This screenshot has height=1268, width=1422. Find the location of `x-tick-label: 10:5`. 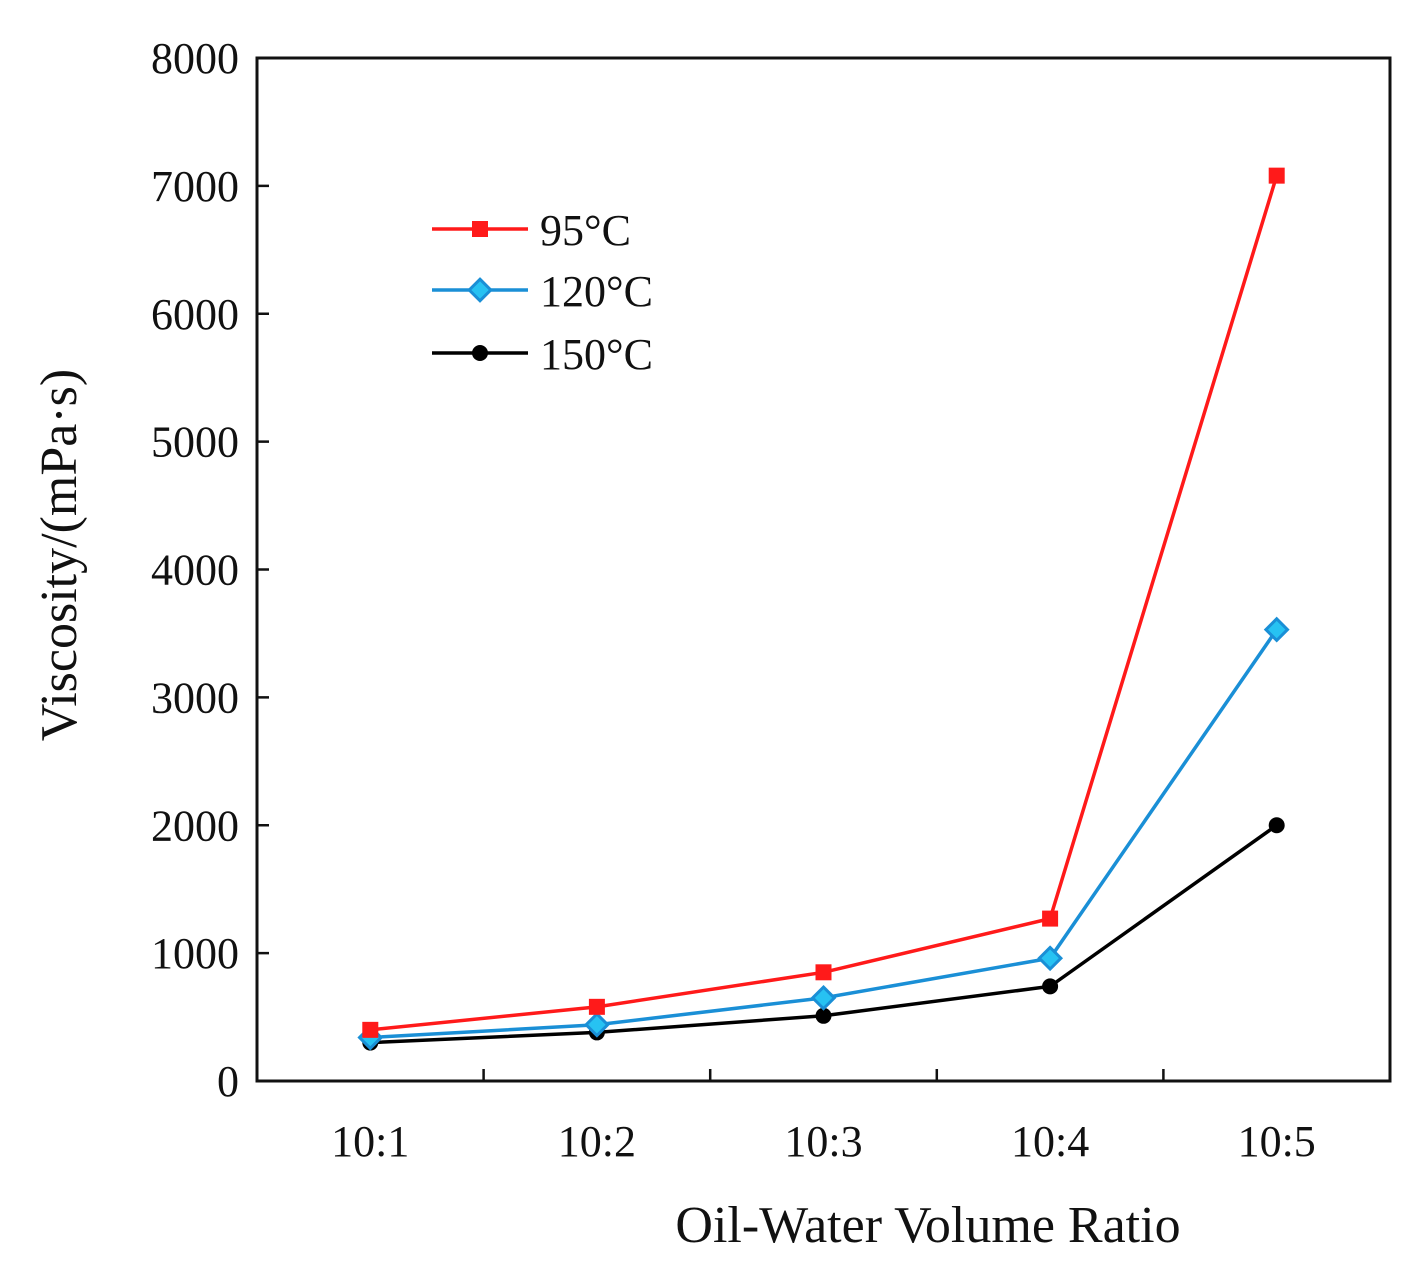

x-tick-label: 10:5 is located at coordinates (1277, 1141).